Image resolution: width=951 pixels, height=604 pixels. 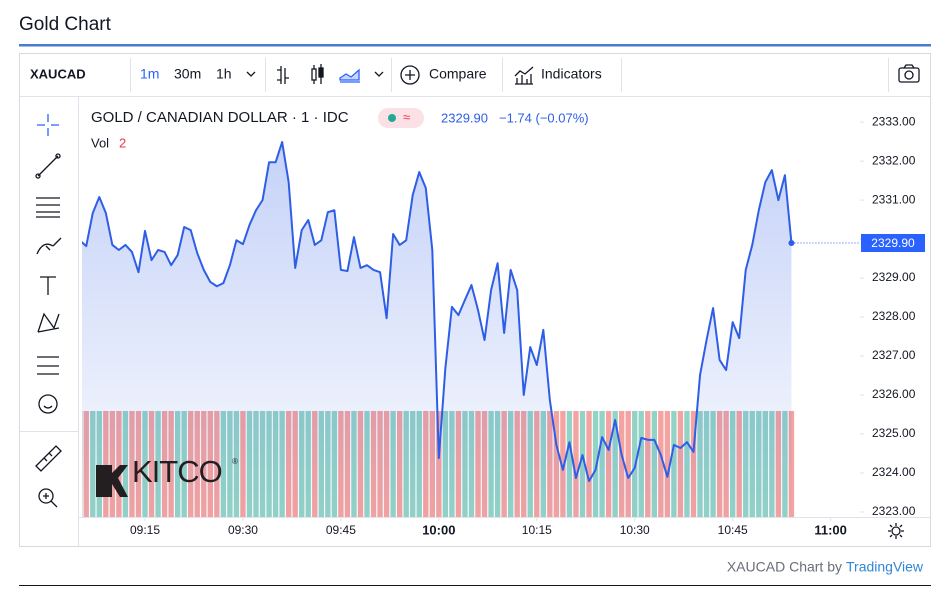 What do you see at coordinates (894, 160) in the screenshot?
I see `y-tick-label: 2332.00` at bounding box center [894, 160].